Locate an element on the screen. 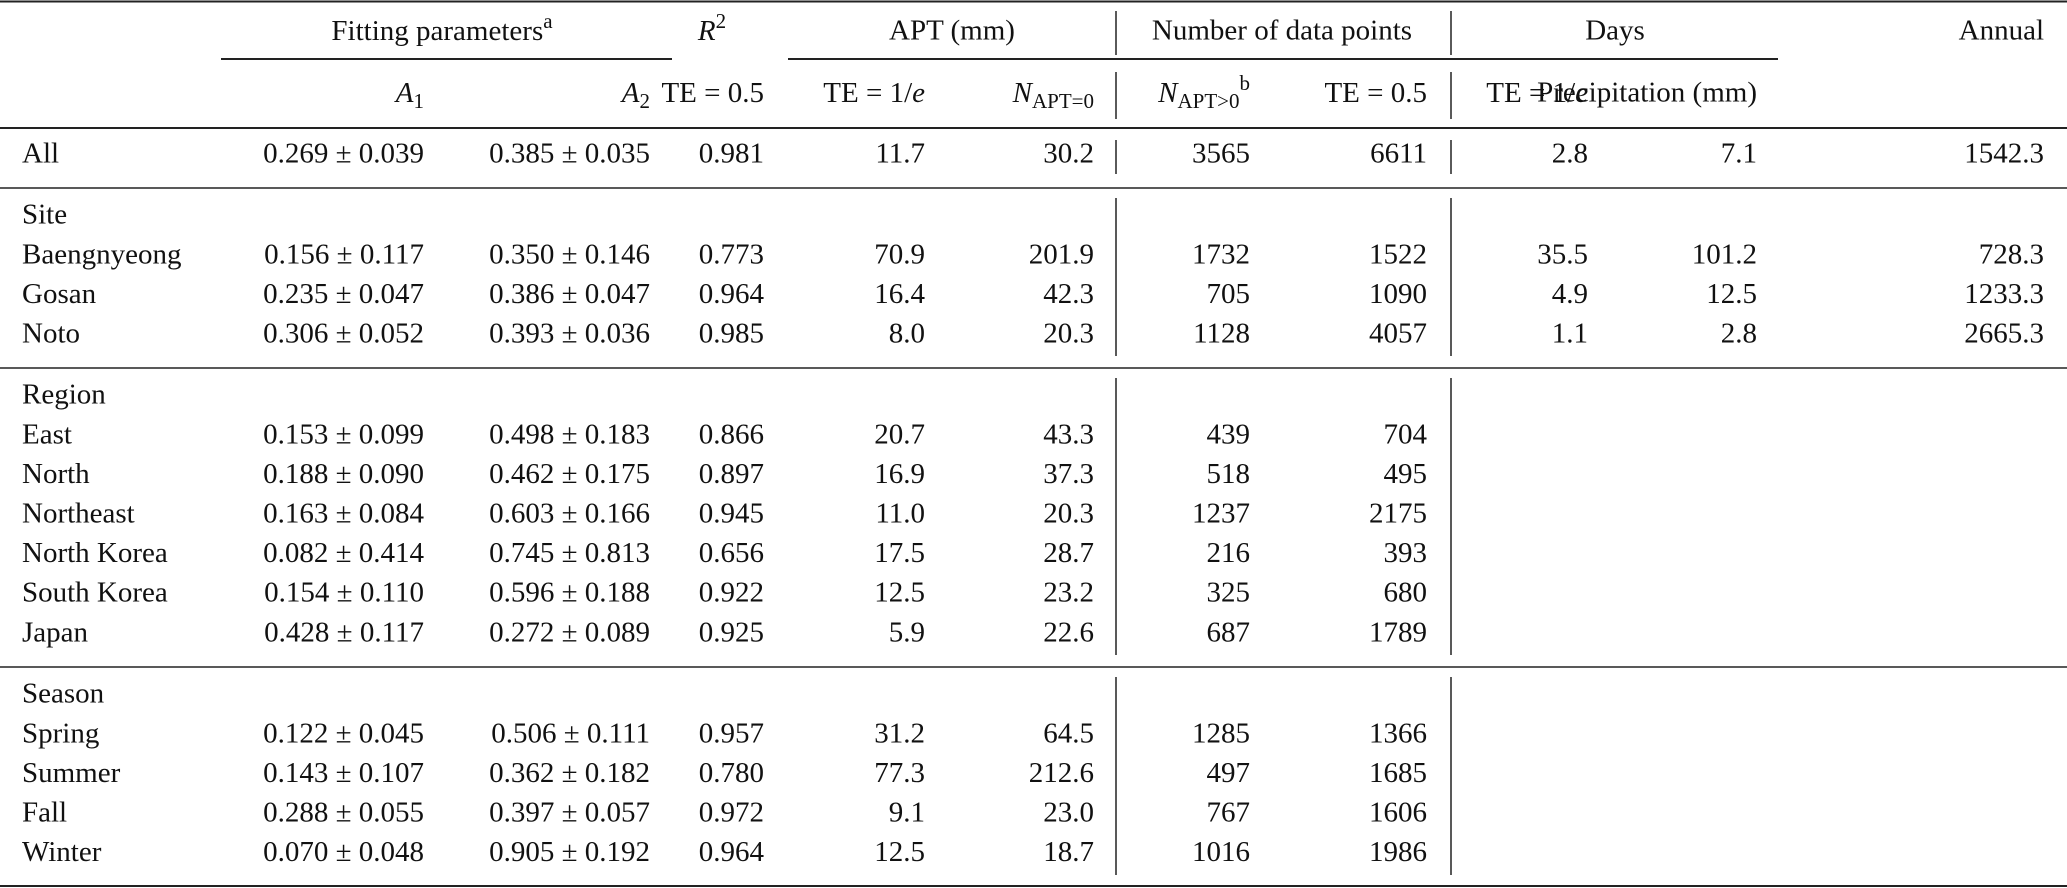 Image resolution: width=2067 pixels, height=888 pixels. cell-text: 495 is located at coordinates (1406, 474).